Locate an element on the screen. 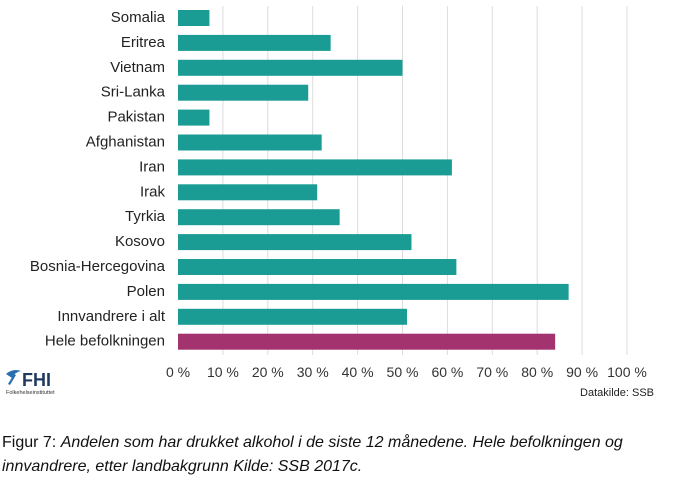  category-label: Afghanistan is located at coordinates (125, 141).